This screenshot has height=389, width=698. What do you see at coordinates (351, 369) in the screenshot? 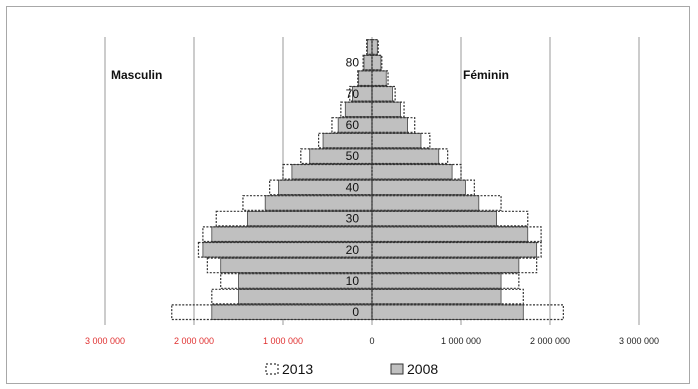
I see `legend: 2013 2008` at bounding box center [351, 369].